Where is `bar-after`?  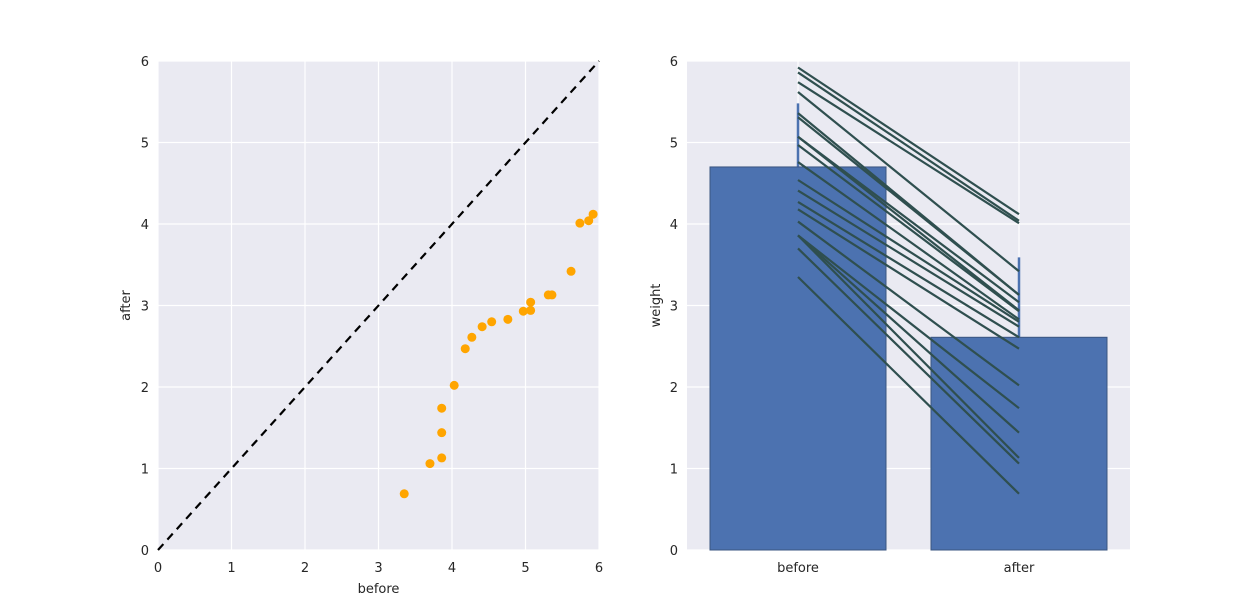
bar-after is located at coordinates (1019, 443).